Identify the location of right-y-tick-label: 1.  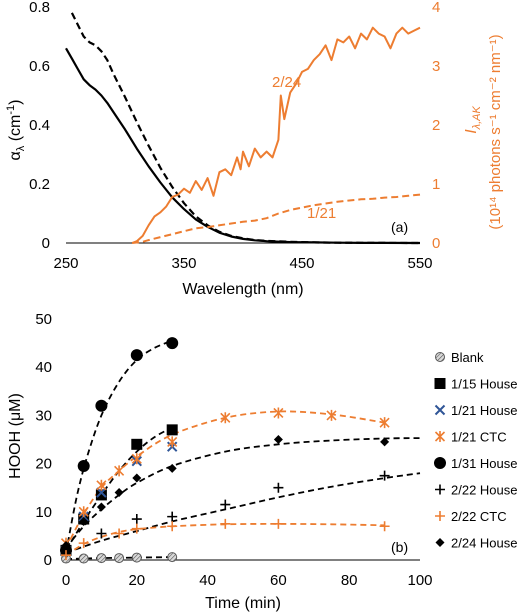
(436, 184).